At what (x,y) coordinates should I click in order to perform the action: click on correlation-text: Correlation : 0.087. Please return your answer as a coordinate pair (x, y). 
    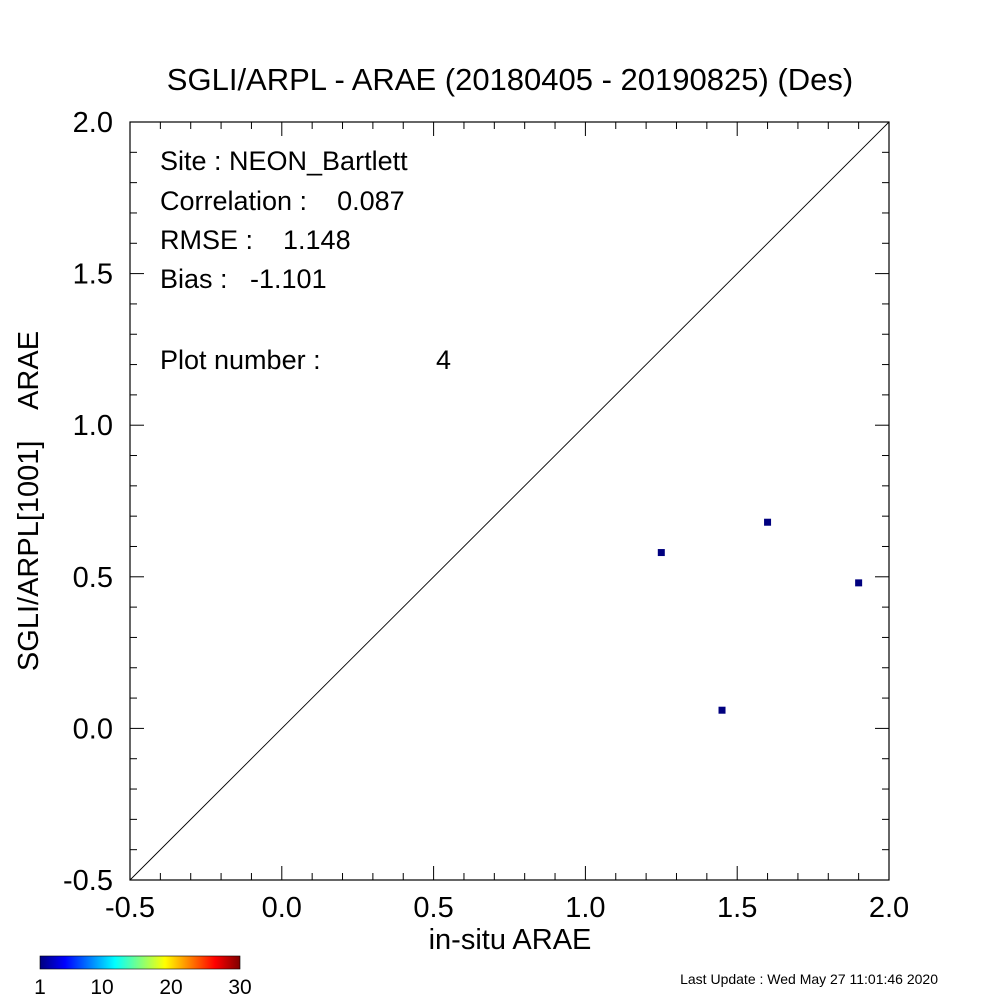
    Looking at the image, I should click on (282, 201).